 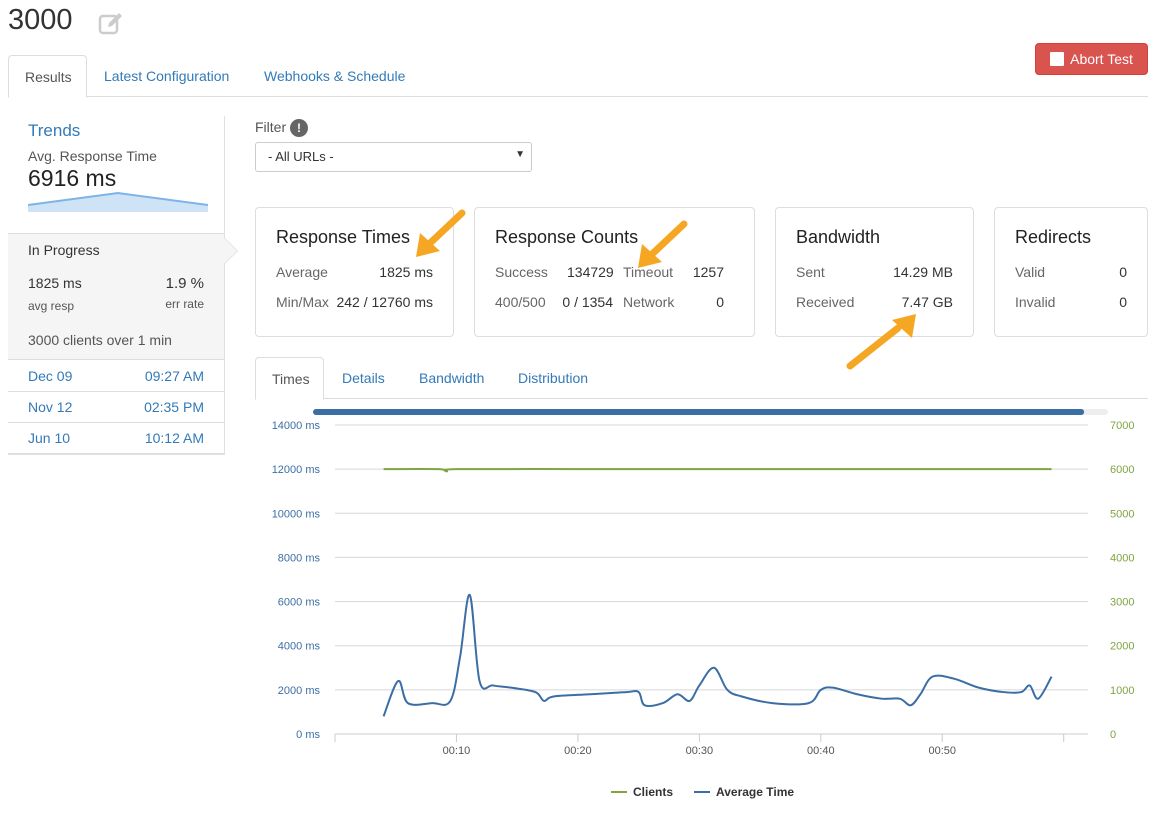 What do you see at coordinates (302, 302) in the screenshot?
I see `minmax-label: Min/Max` at bounding box center [302, 302].